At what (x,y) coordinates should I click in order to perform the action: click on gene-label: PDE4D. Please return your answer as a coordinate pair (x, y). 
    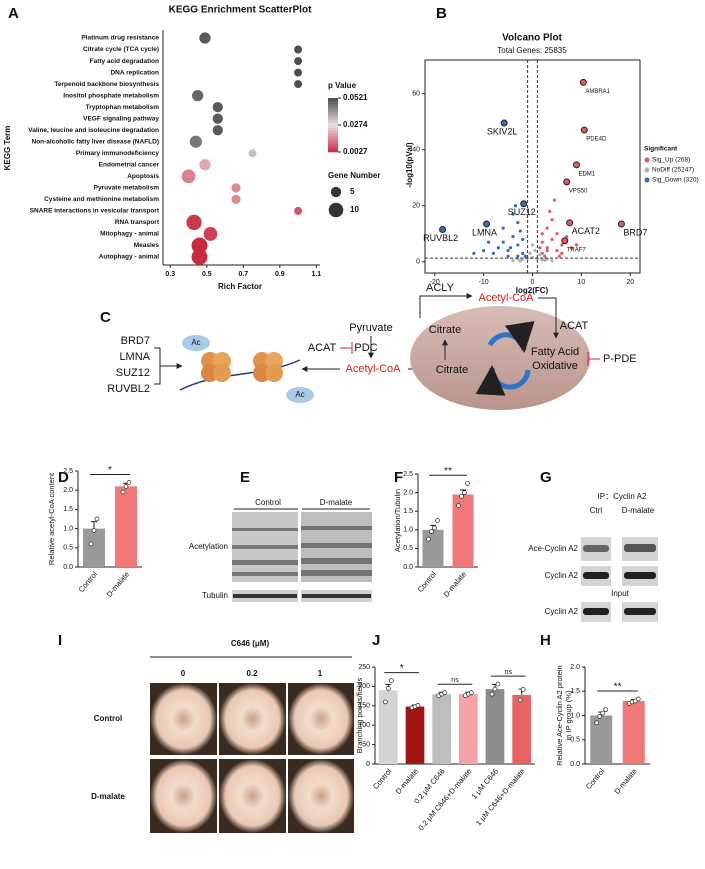
    Looking at the image, I should click on (596, 140).